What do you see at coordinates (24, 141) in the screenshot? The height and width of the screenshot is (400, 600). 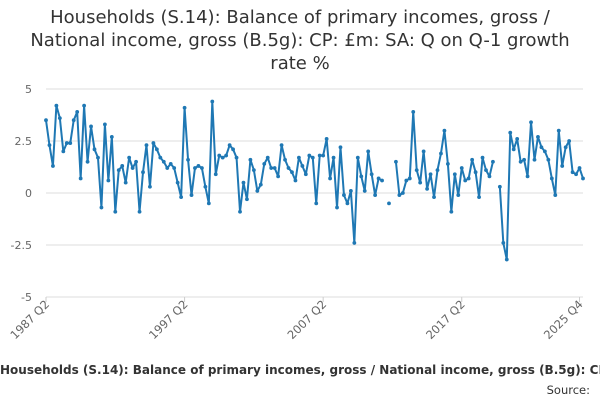 I see `y-tick-label: 2.5` at bounding box center [24, 141].